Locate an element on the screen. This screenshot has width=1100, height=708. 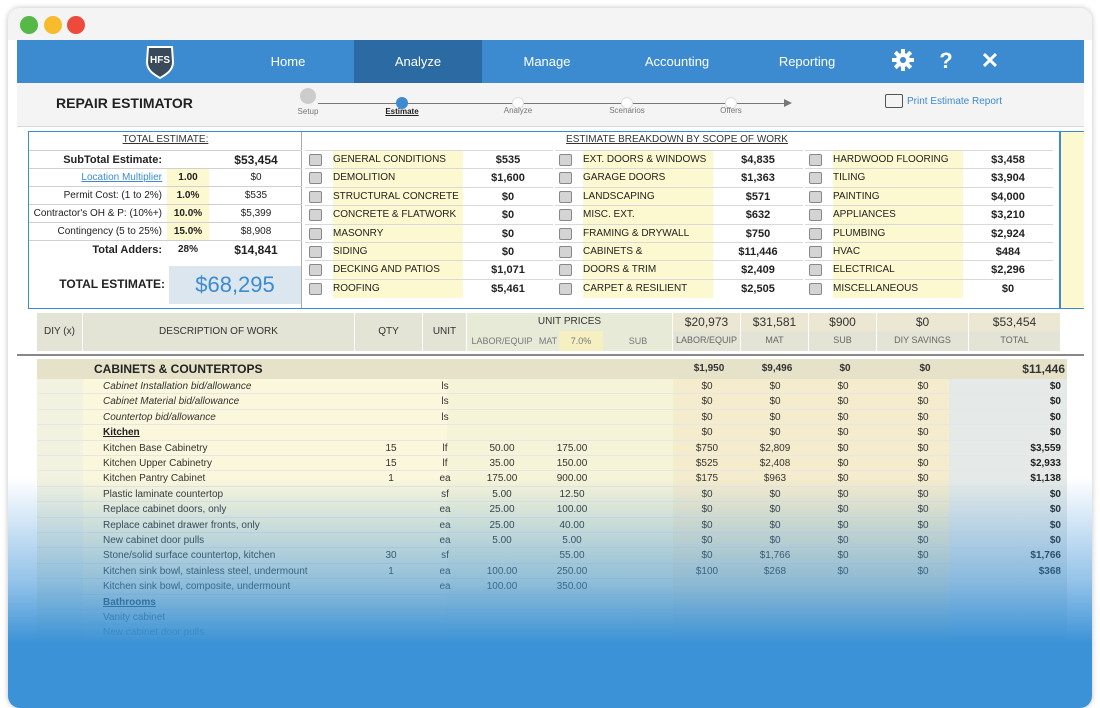
scope-category-item: MISC. EXT. IMPROVEMENTS$632 is located at coordinates (679, 224).